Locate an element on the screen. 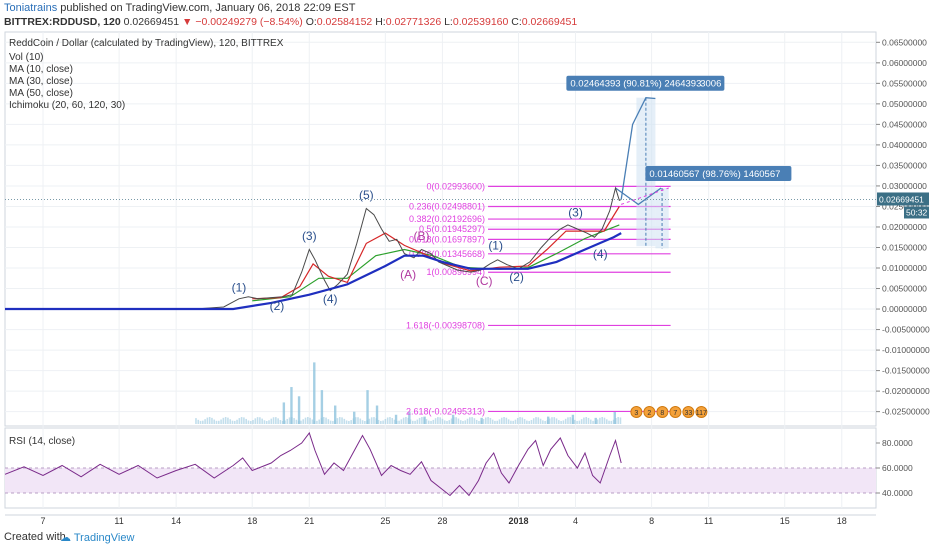  y-tick-label: -0.02500000 is located at coordinates (906, 412).